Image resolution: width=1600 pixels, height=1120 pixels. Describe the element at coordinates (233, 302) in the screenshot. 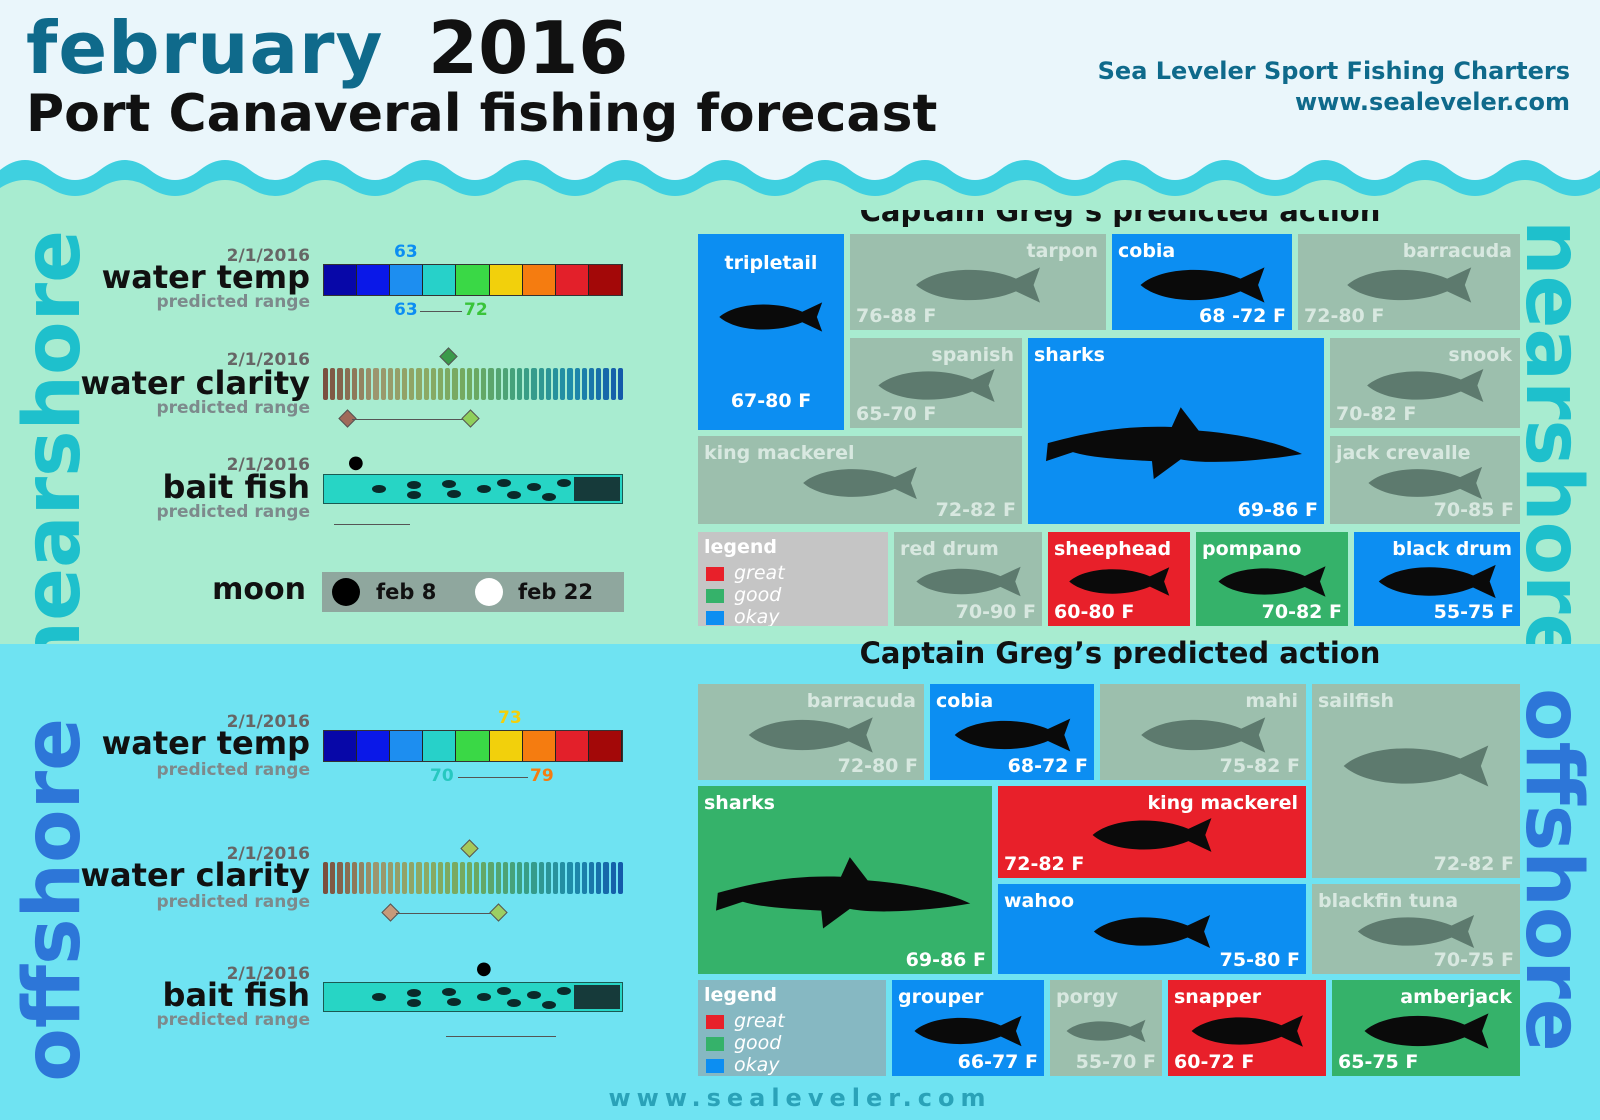

I see `ns-temp-sub: predicted range` at that location.